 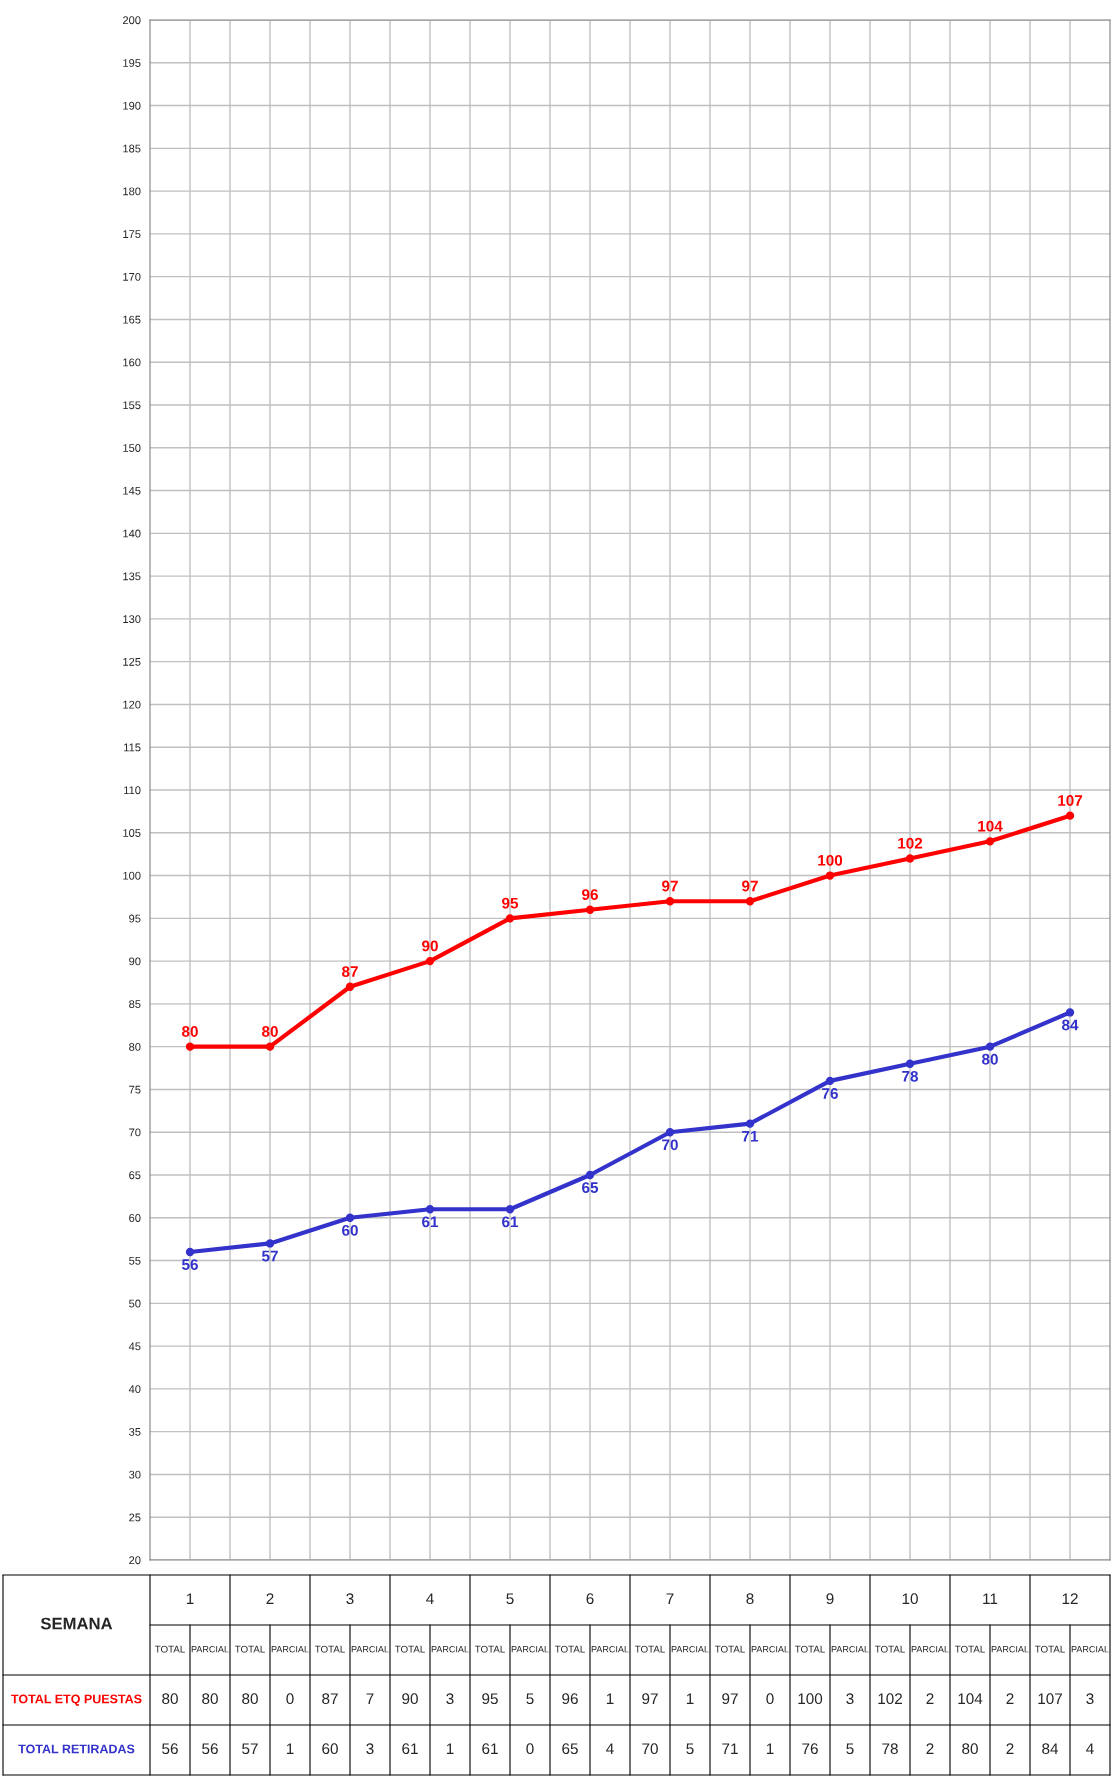 I want to click on y-tick-label: 135, so click(x=132, y=576).